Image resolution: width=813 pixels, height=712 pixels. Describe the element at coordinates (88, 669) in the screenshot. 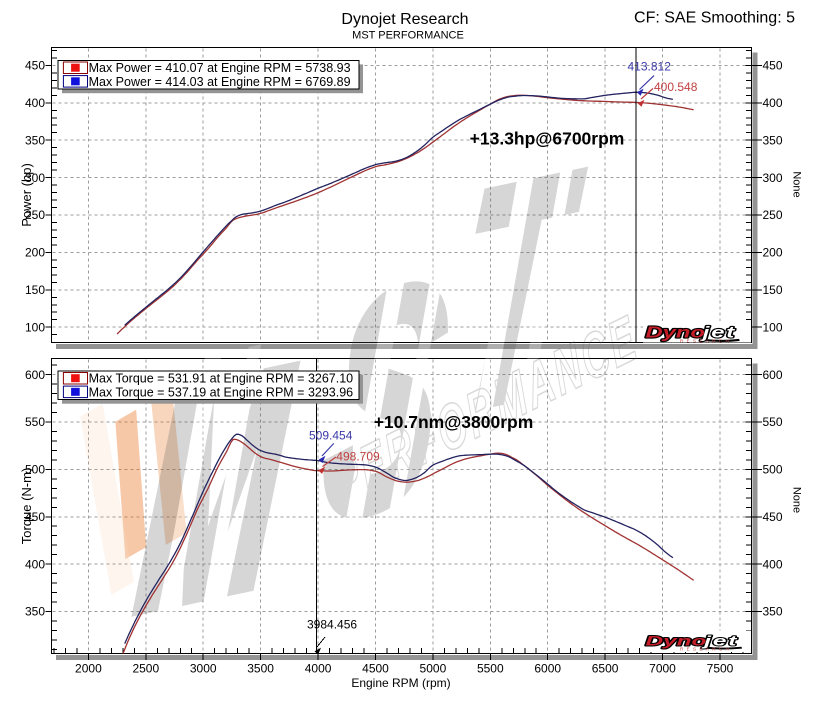

I see `svg-text: 2000` at that location.